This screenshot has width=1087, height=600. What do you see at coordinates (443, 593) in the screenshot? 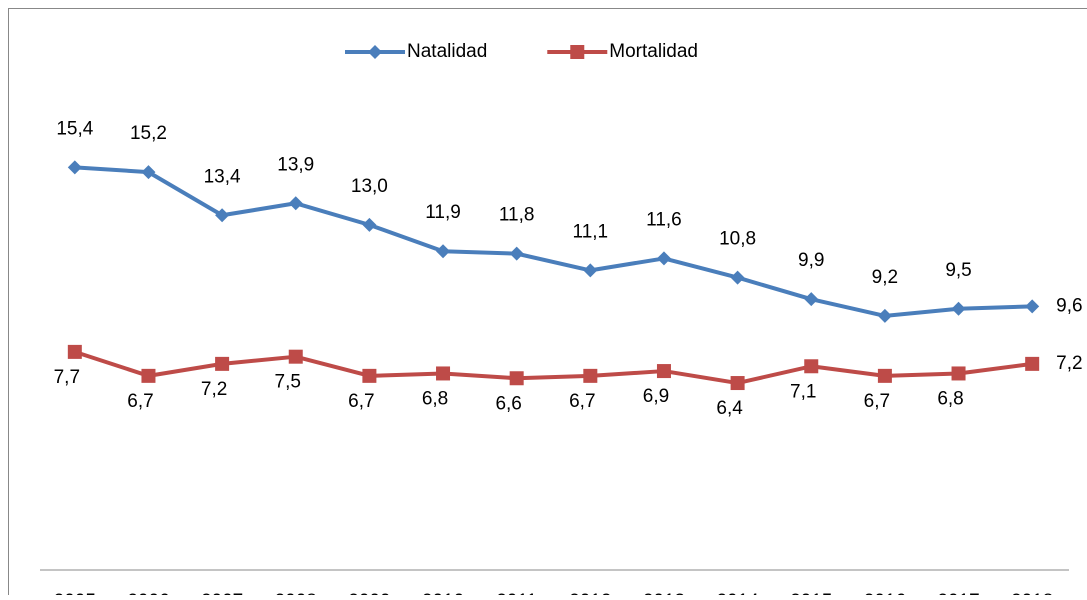
I see `x-tick-label: 2010` at bounding box center [443, 593].